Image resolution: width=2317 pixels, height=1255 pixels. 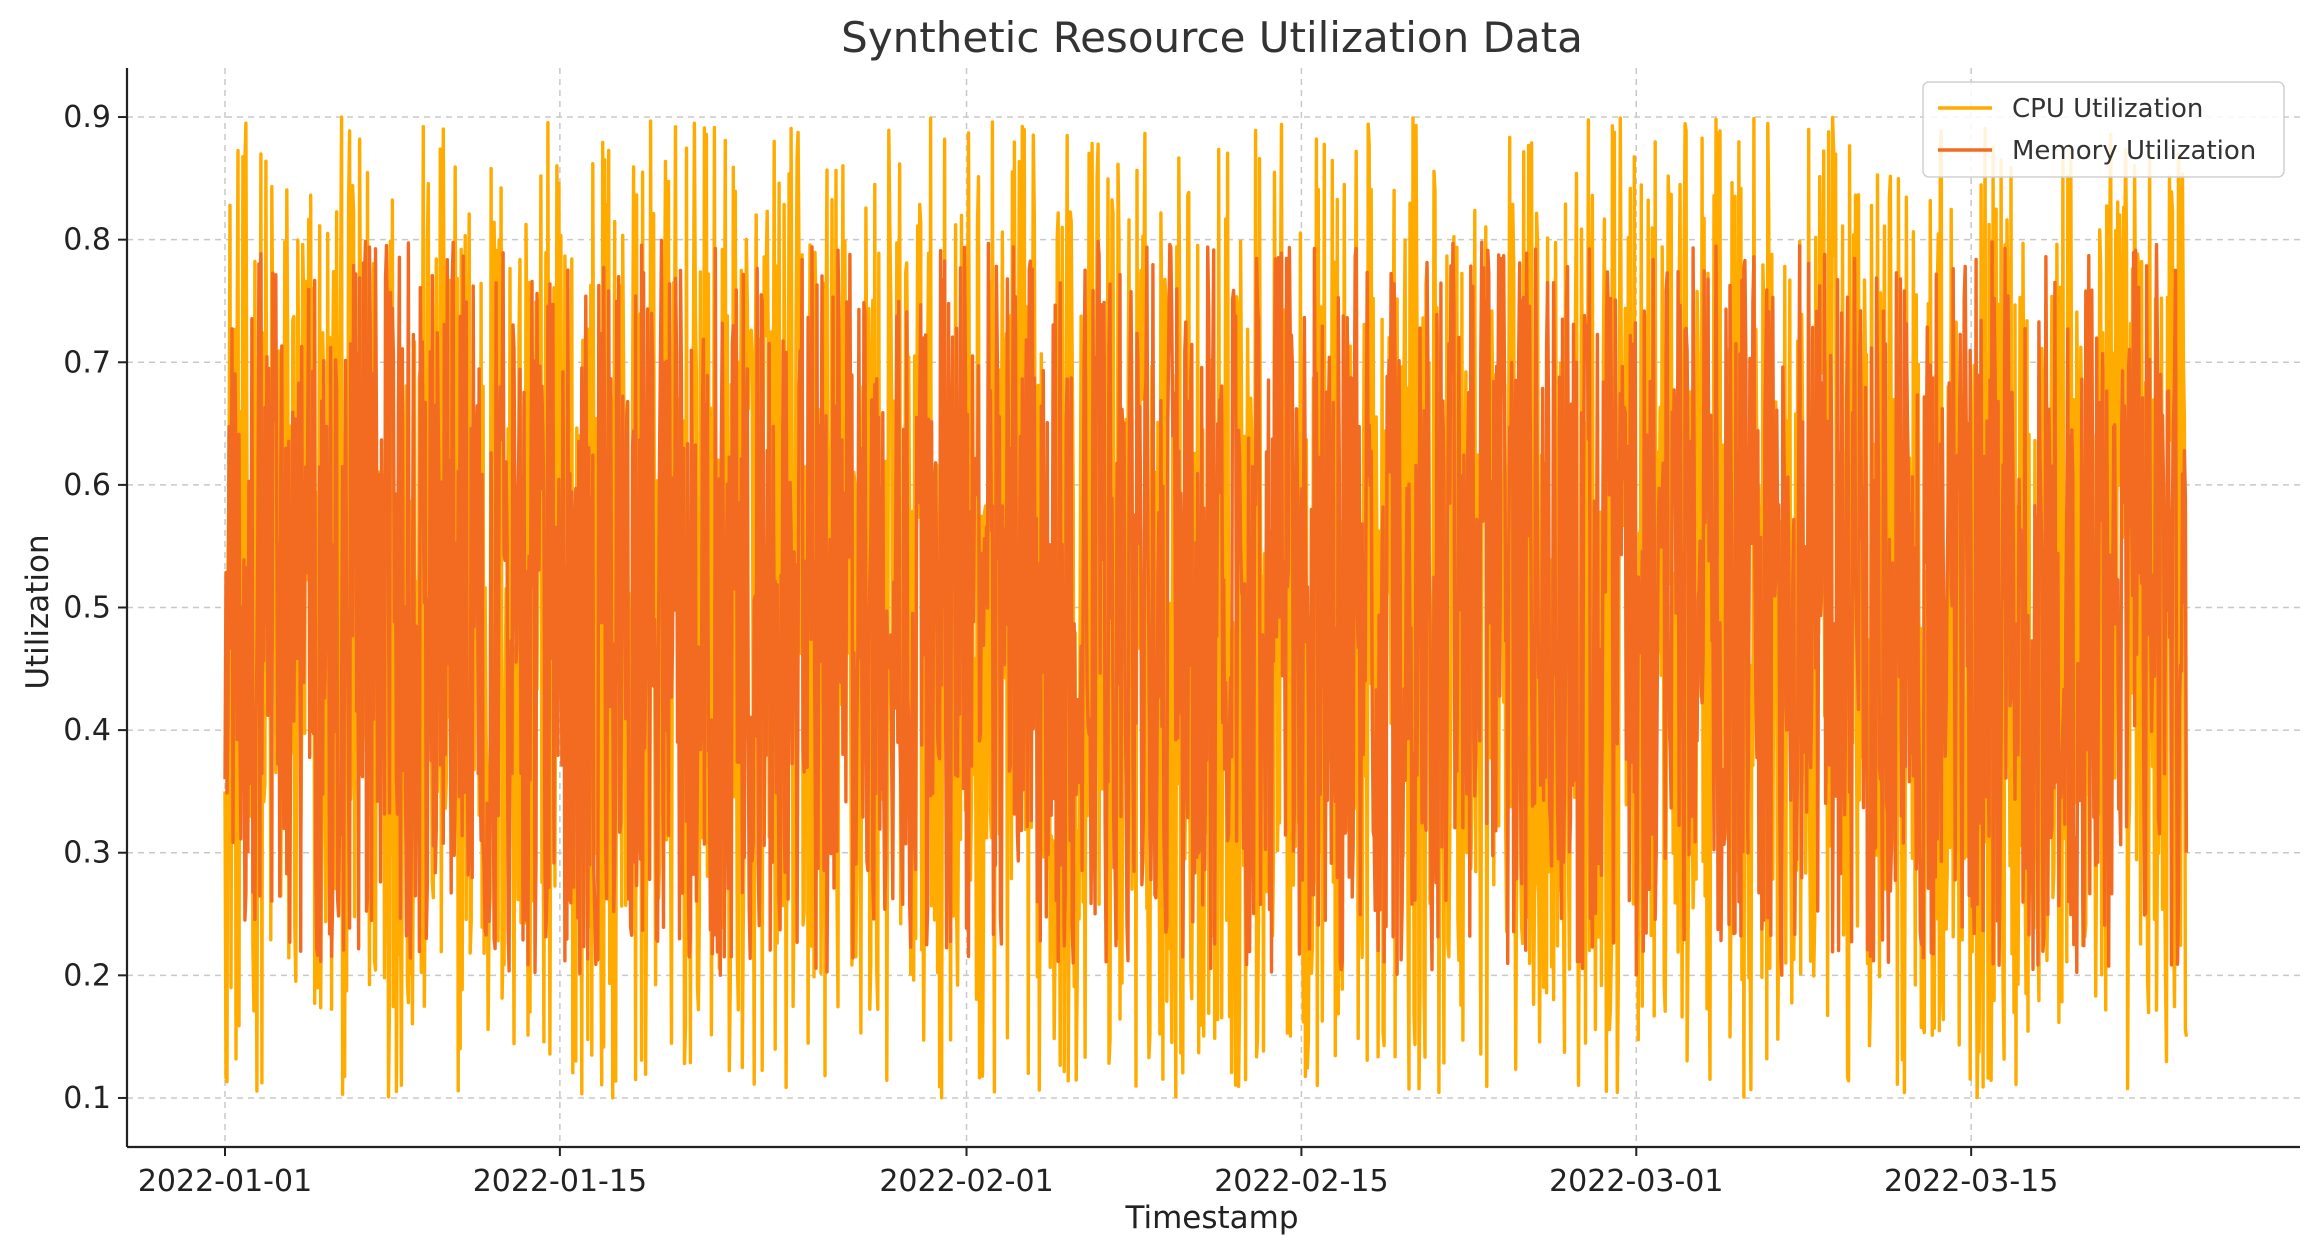 What do you see at coordinates (560, 1181) in the screenshot?
I see `x-tick-label: 2022-01-15` at bounding box center [560, 1181].